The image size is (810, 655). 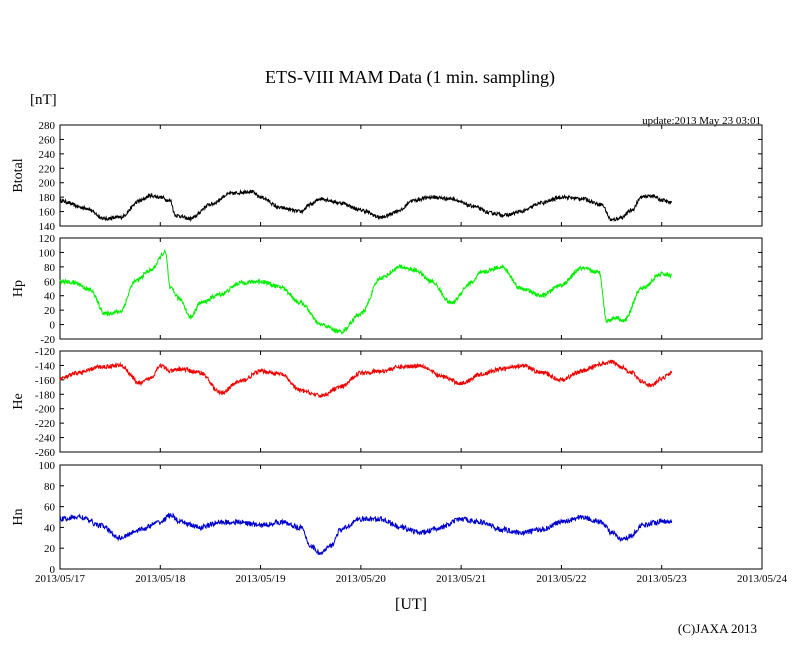 What do you see at coordinates (18, 288) in the screenshot?
I see `y-axis-label-hp: Hp` at bounding box center [18, 288].